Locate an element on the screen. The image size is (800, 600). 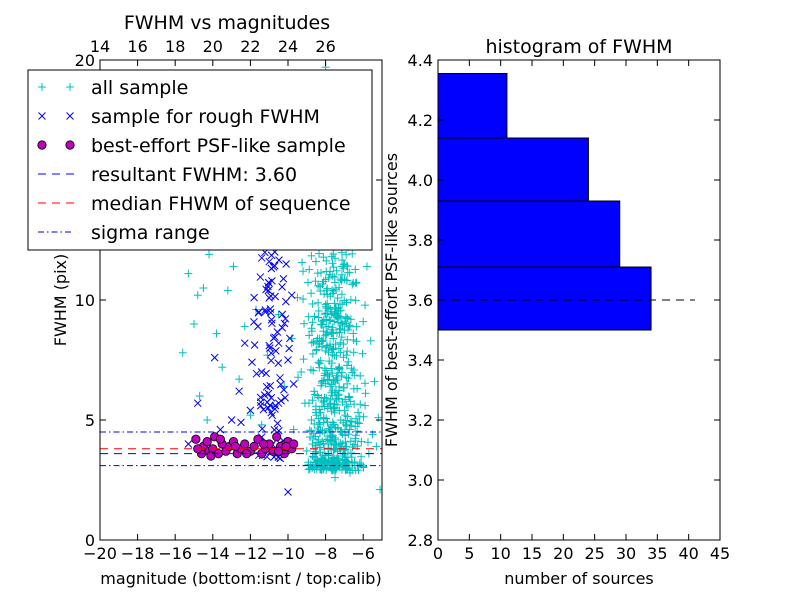
y-tick-label: 4.2 is located at coordinates (420, 120).